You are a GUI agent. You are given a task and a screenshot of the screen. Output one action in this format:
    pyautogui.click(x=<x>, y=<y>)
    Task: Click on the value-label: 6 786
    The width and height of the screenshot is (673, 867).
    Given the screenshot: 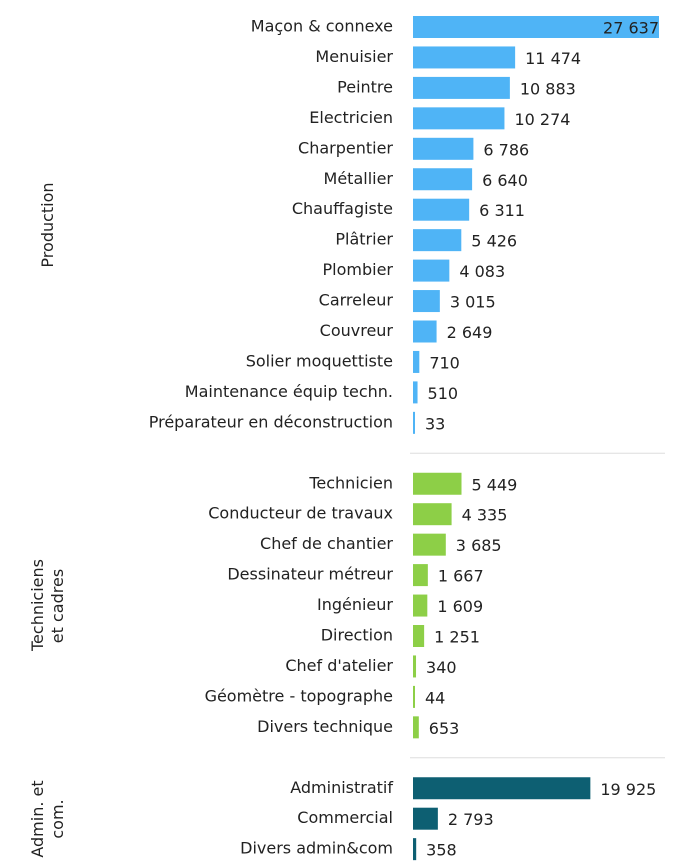 What is the action you would take?
    pyautogui.click(x=506, y=149)
    